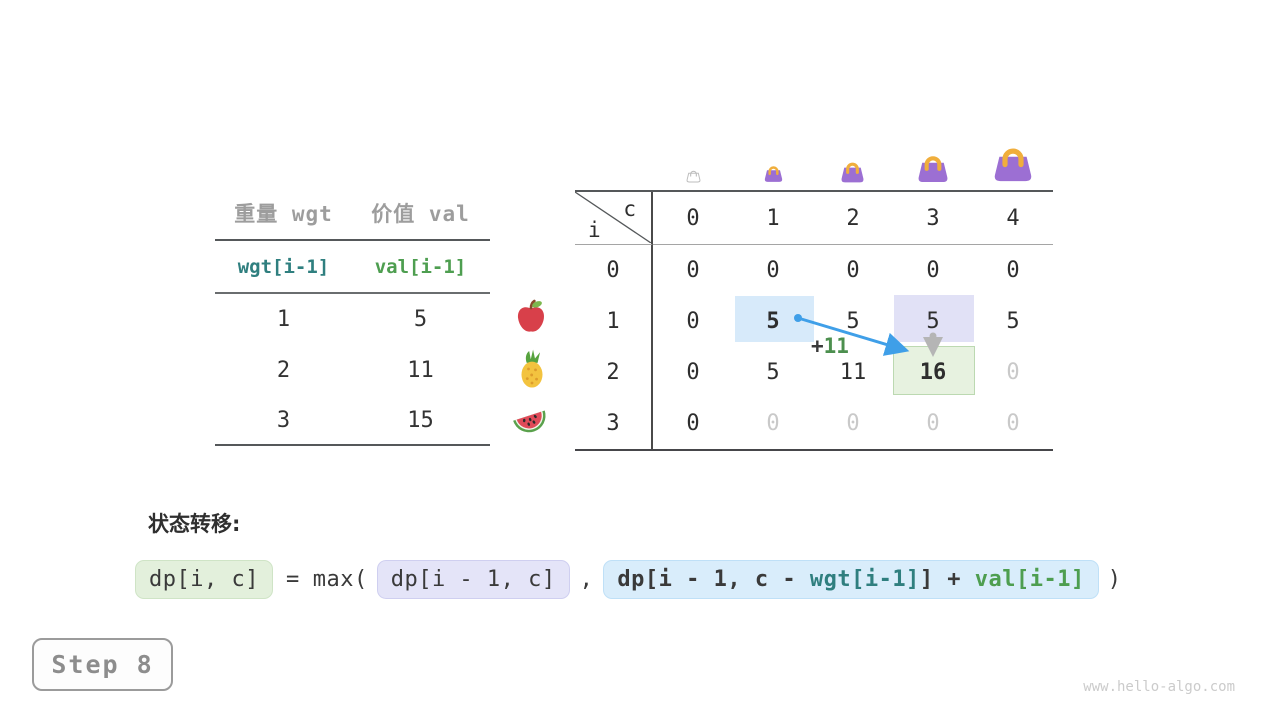  Describe the element at coordinates (594, 230) in the screenshot. I see `row-variable: i` at that location.